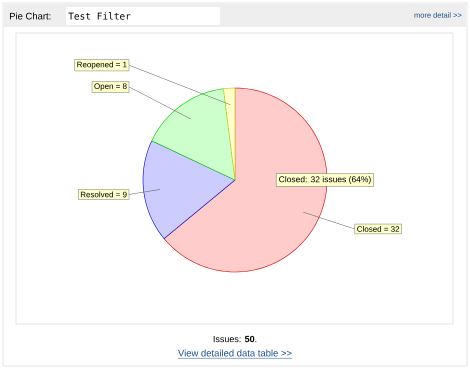 This screenshot has width=470, height=371. What do you see at coordinates (325, 180) in the screenshot?
I see `text: Closed: 32 issues (64%)` at bounding box center [325, 180].